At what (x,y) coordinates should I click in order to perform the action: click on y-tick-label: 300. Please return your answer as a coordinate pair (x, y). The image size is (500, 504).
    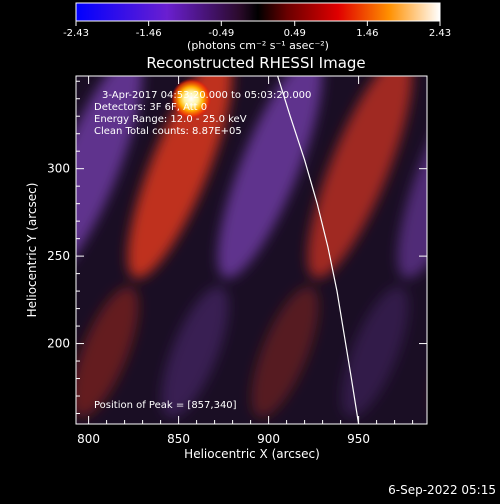
    Looking at the image, I should click on (58, 169).